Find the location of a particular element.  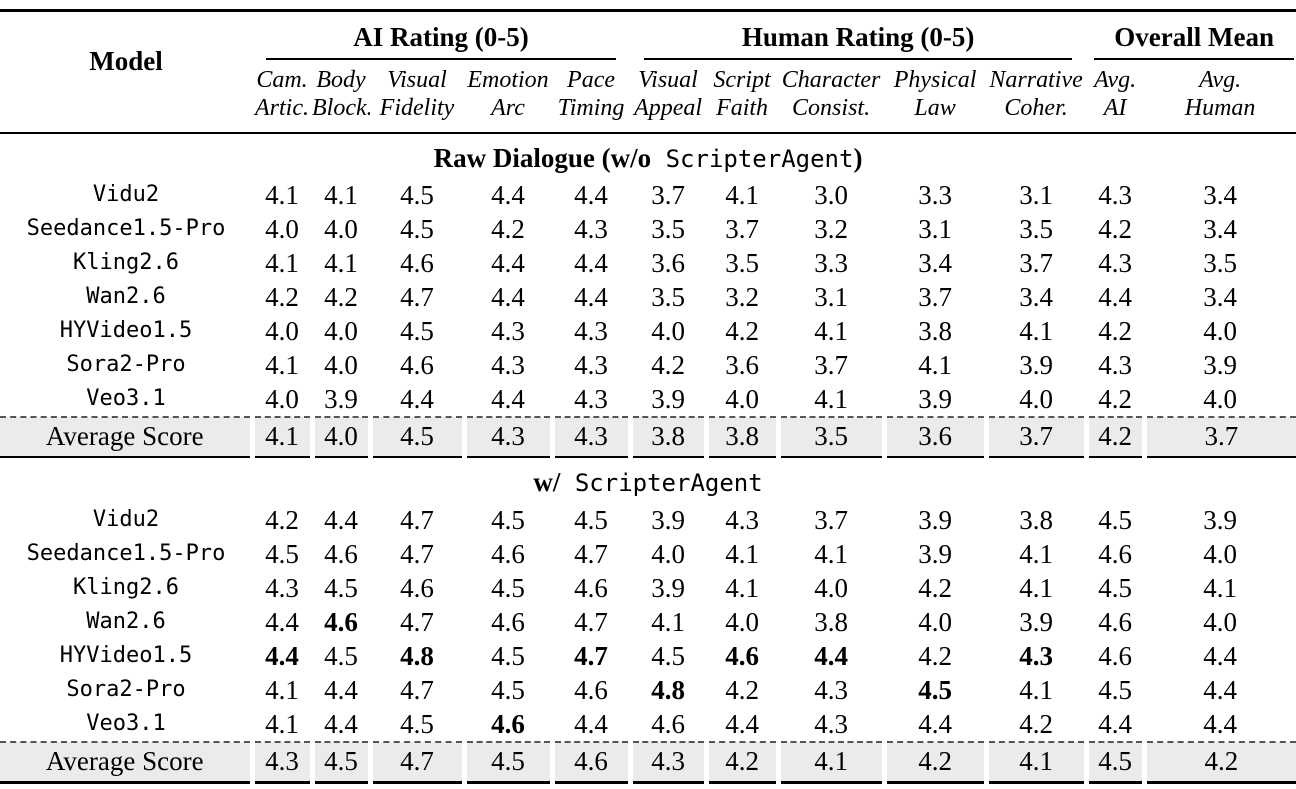

average-score-cell: 3.6 is located at coordinates (934, 437).